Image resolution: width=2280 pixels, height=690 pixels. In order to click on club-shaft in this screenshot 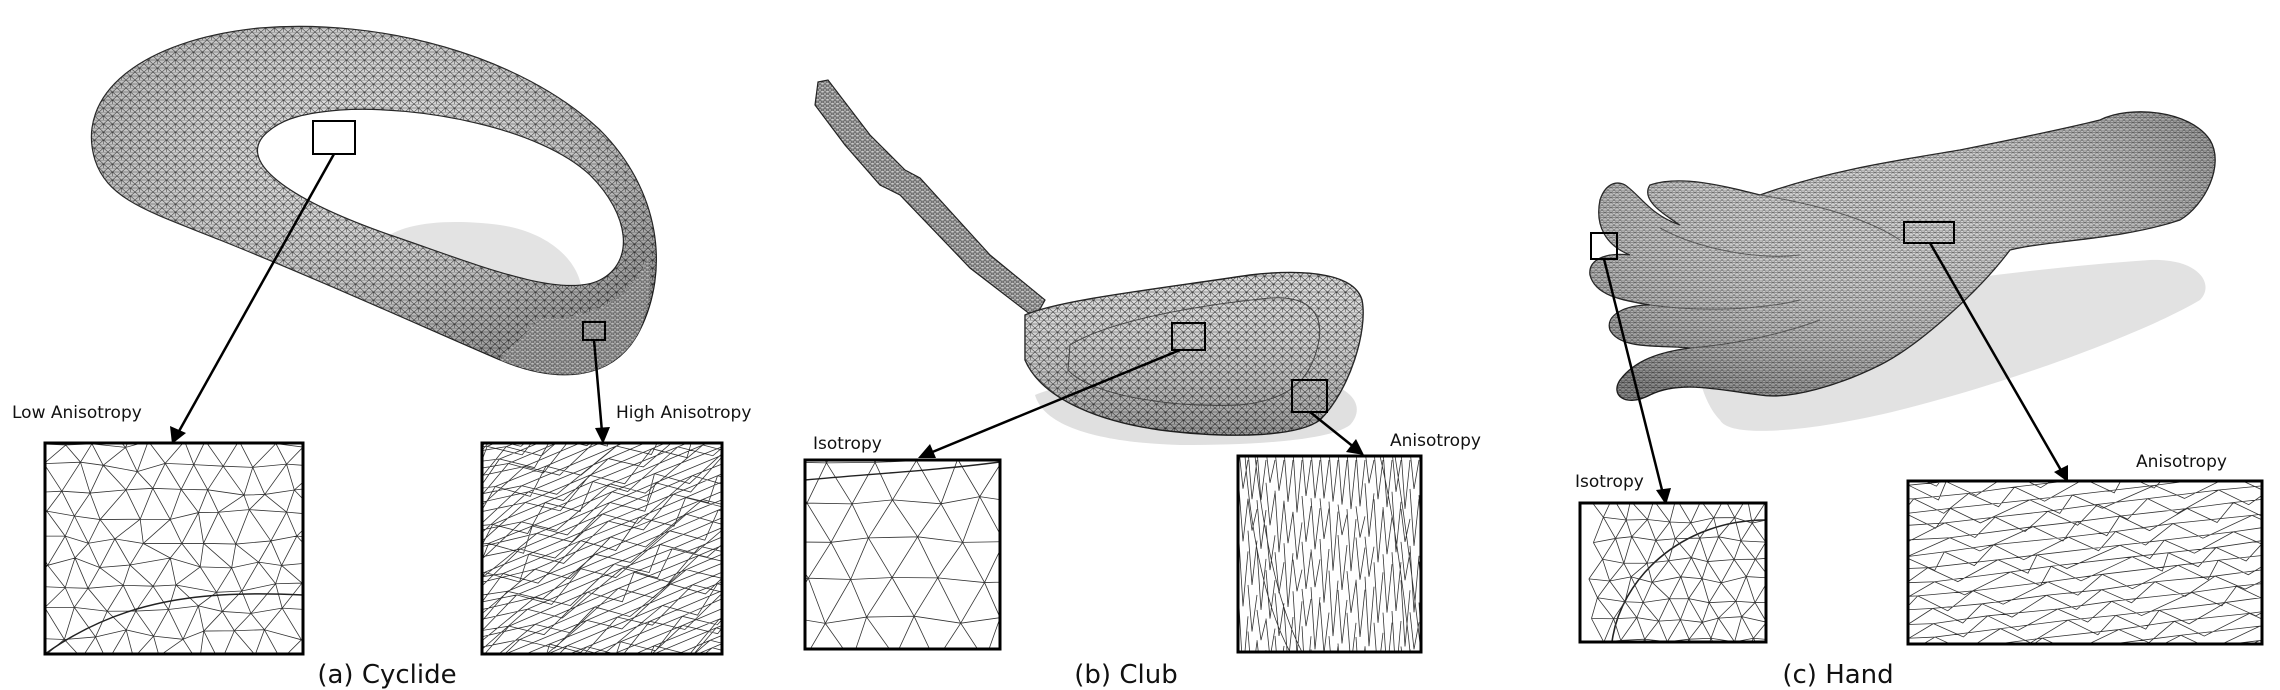, I will do `click(930, 199)`.